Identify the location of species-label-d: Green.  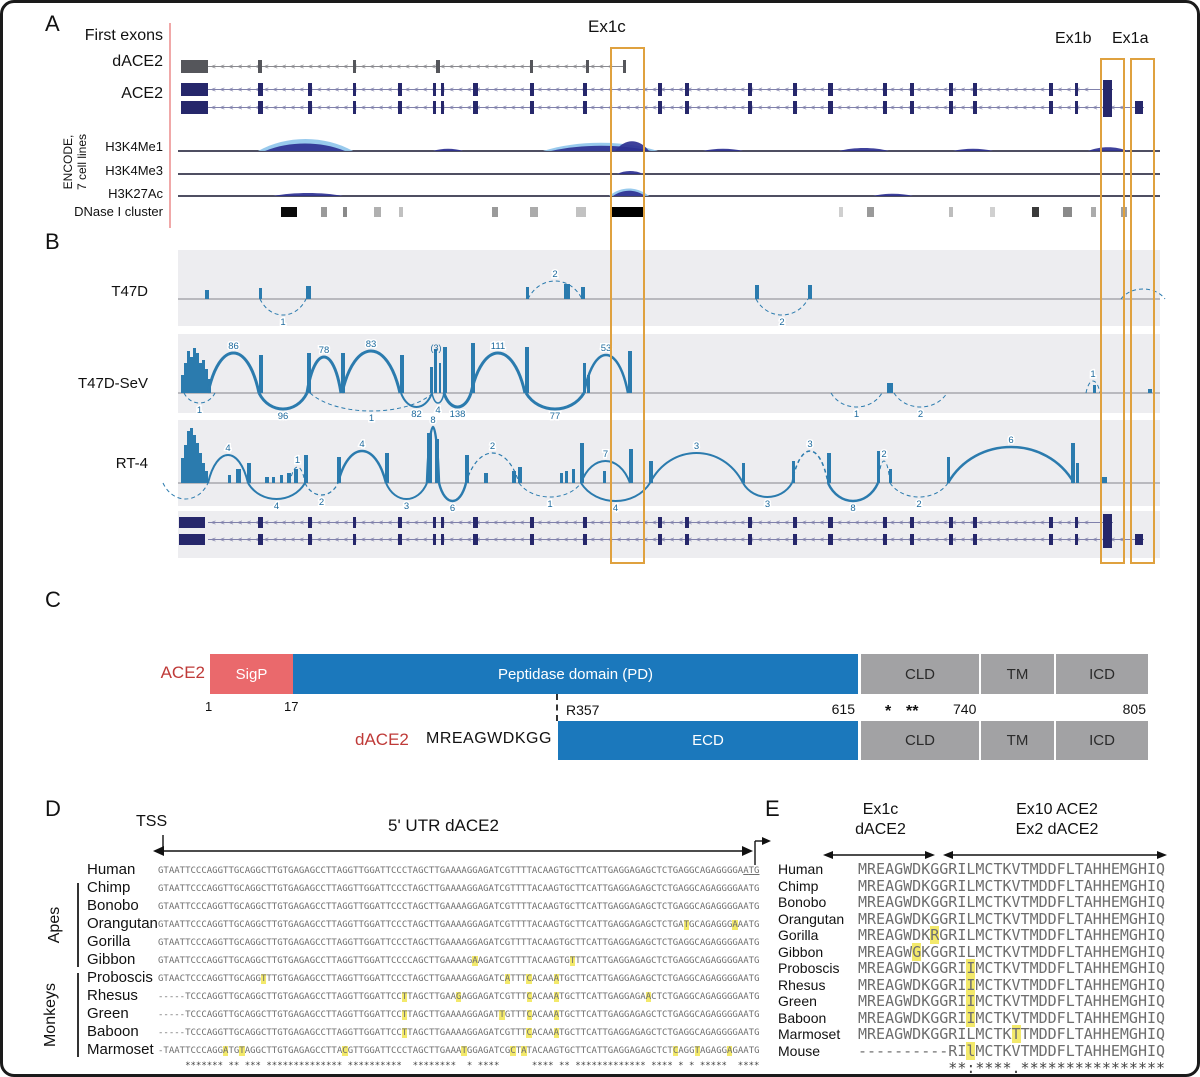
(108, 1013).